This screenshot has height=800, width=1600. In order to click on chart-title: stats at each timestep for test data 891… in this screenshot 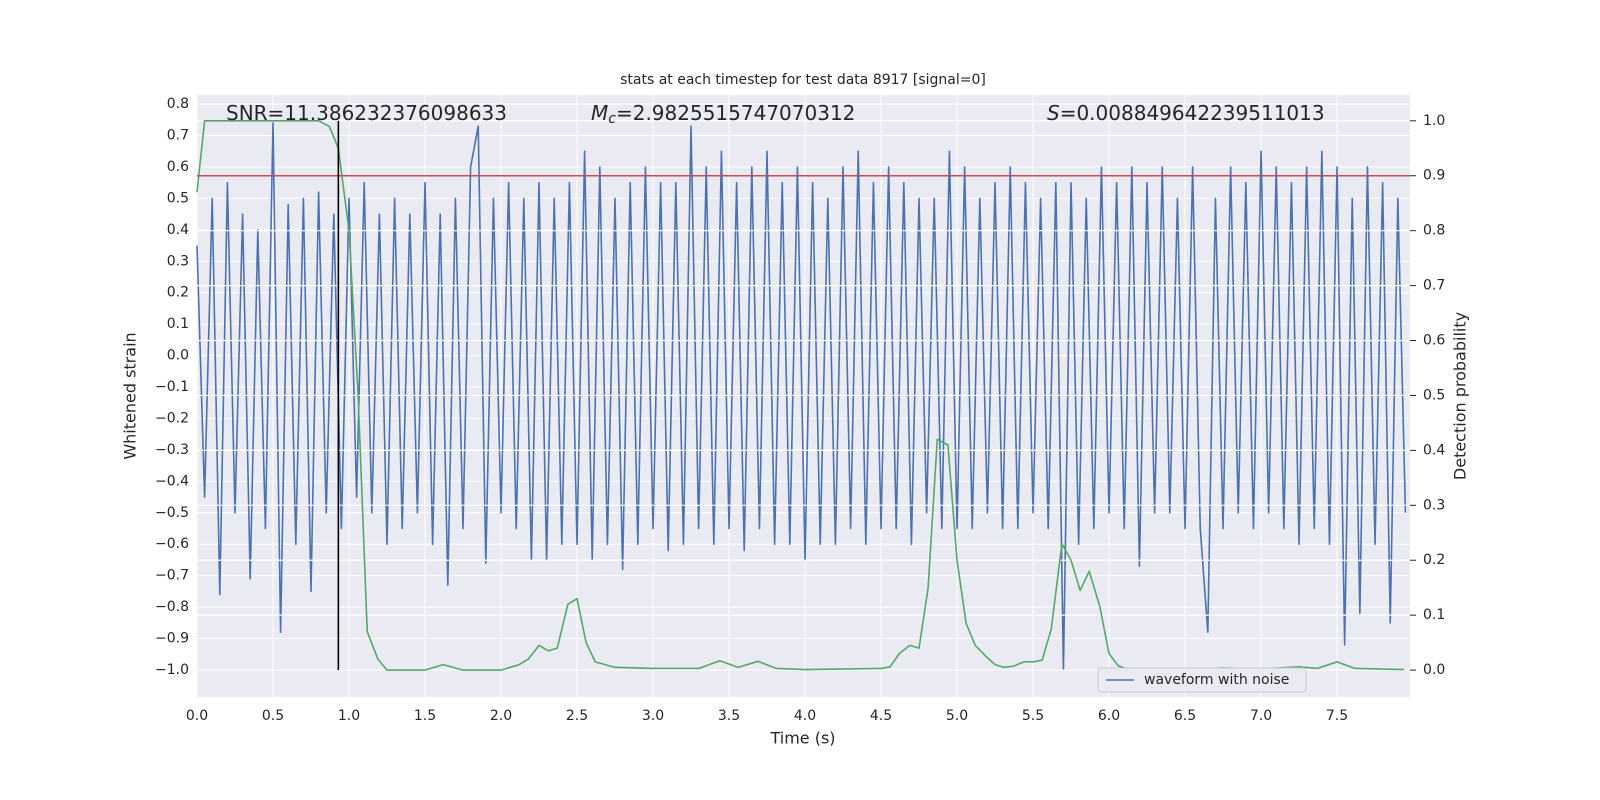, I will do `click(803, 80)`.